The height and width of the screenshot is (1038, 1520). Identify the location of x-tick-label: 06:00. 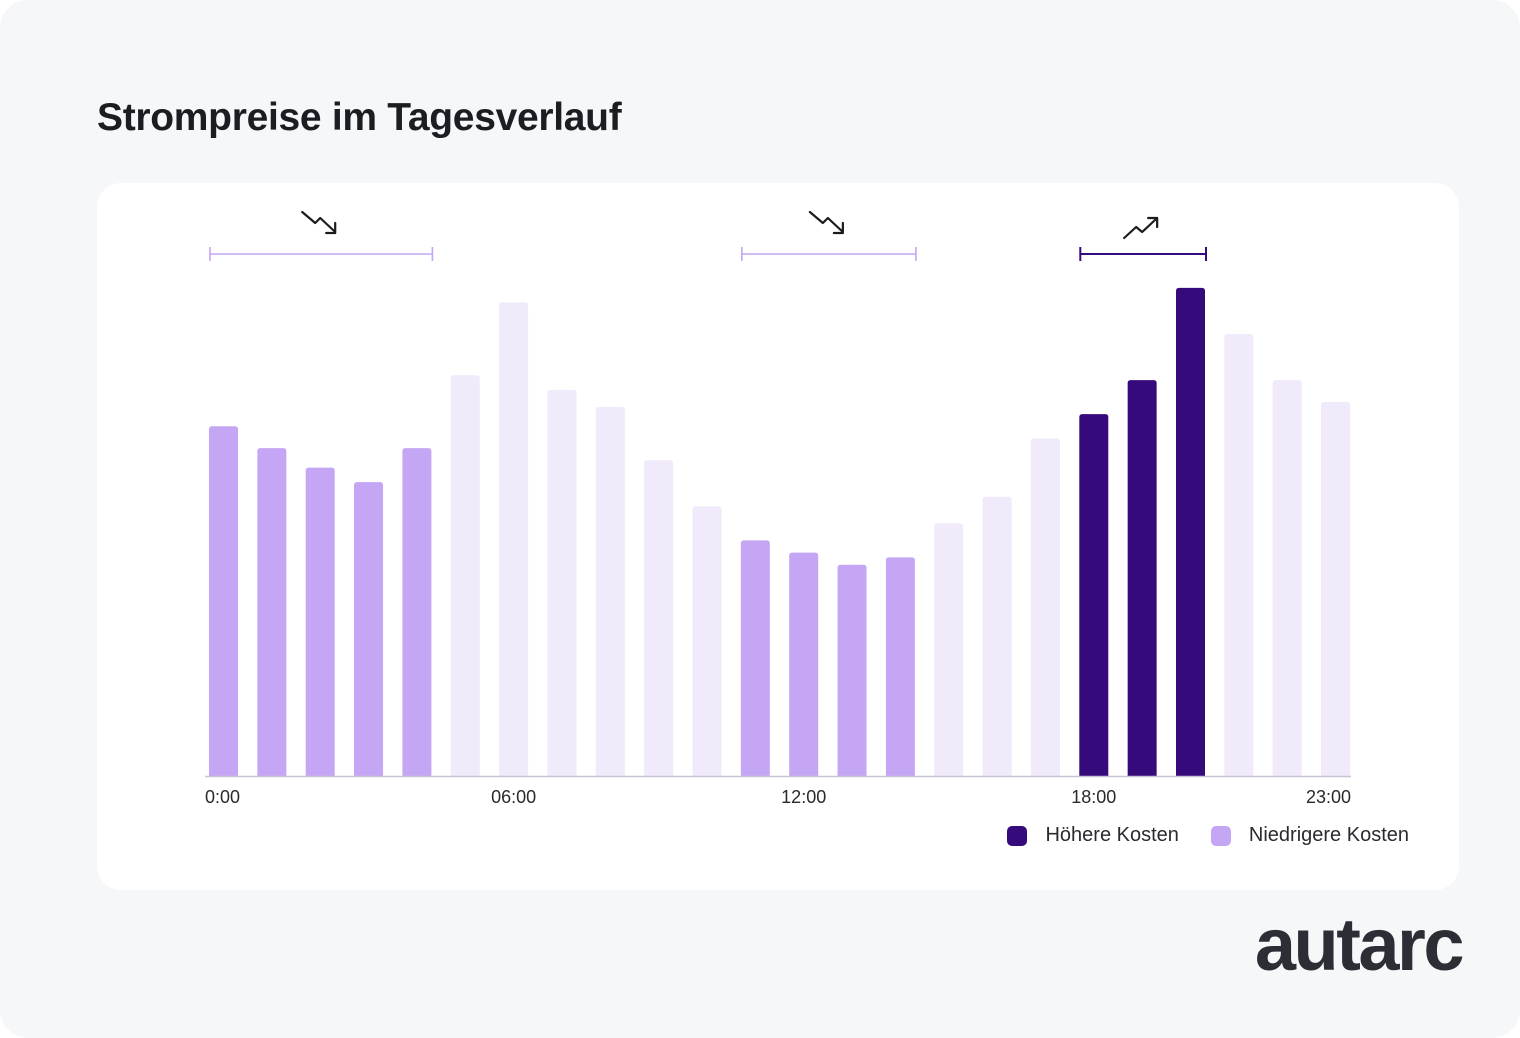
(513, 797).